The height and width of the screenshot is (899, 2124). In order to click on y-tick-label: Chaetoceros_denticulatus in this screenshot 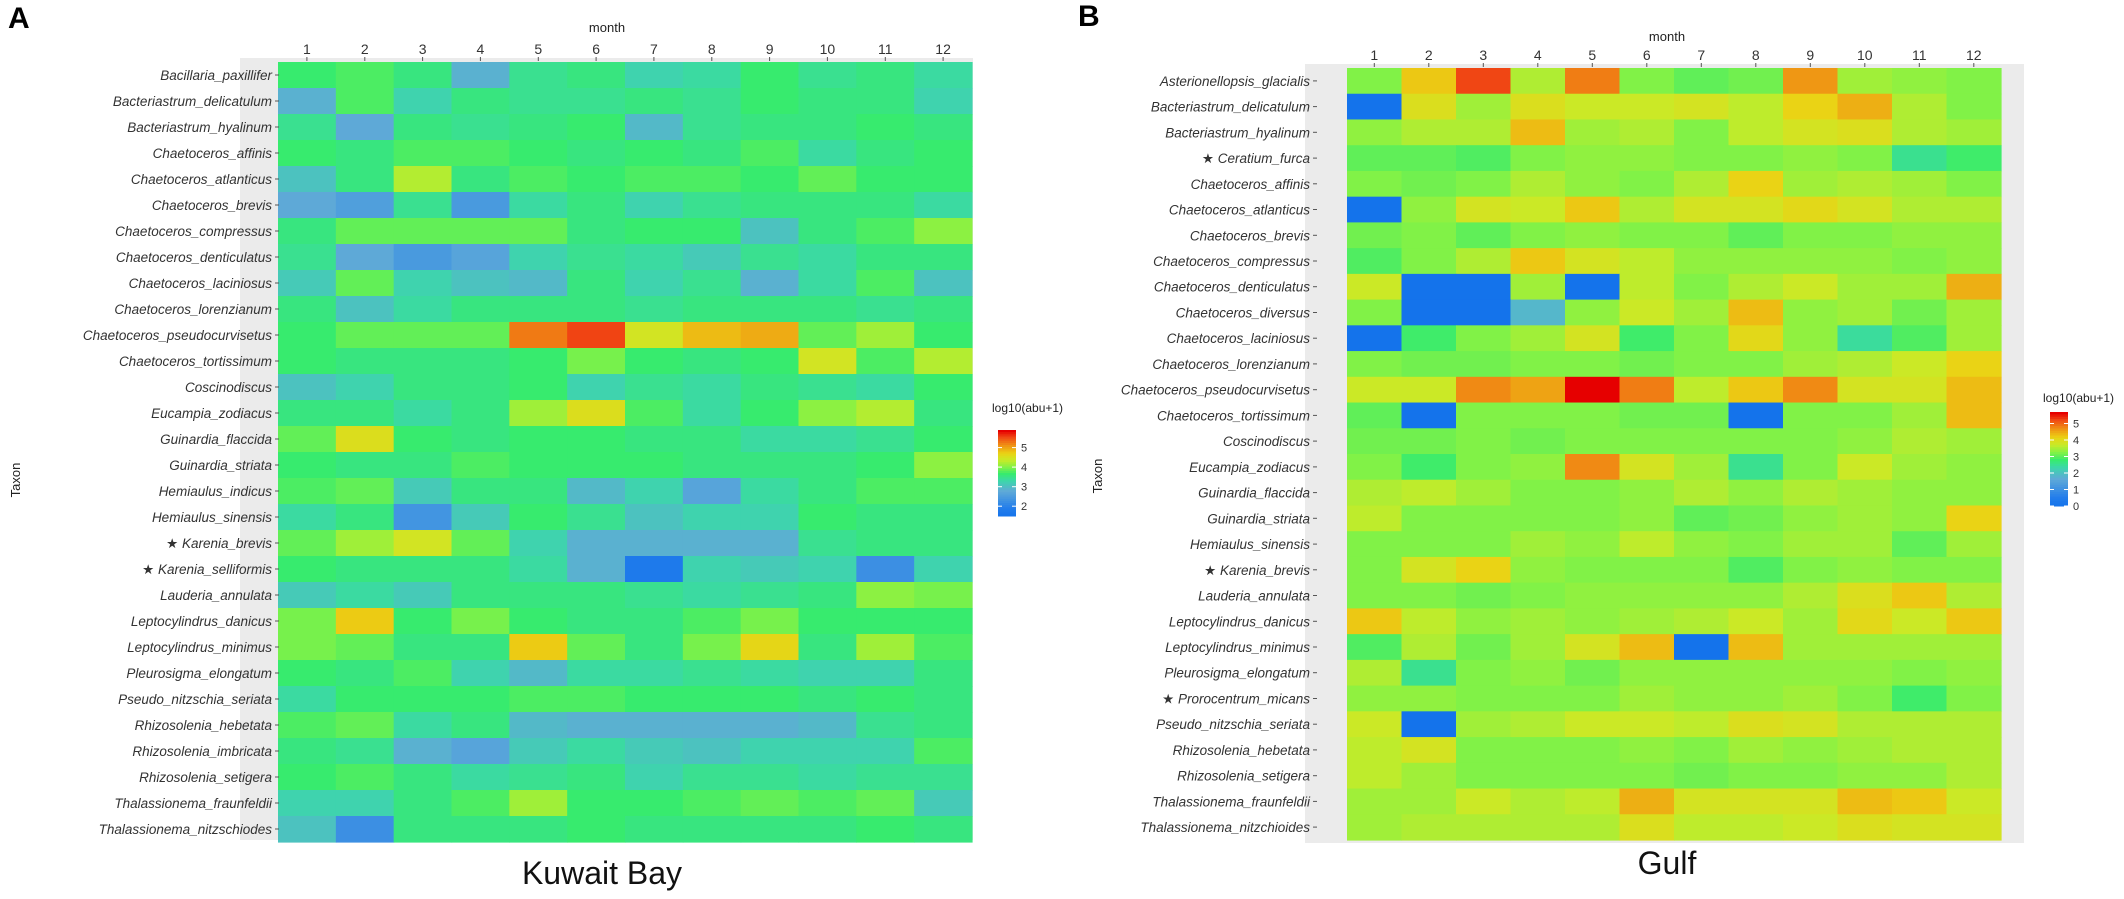, I will do `click(1232, 287)`.